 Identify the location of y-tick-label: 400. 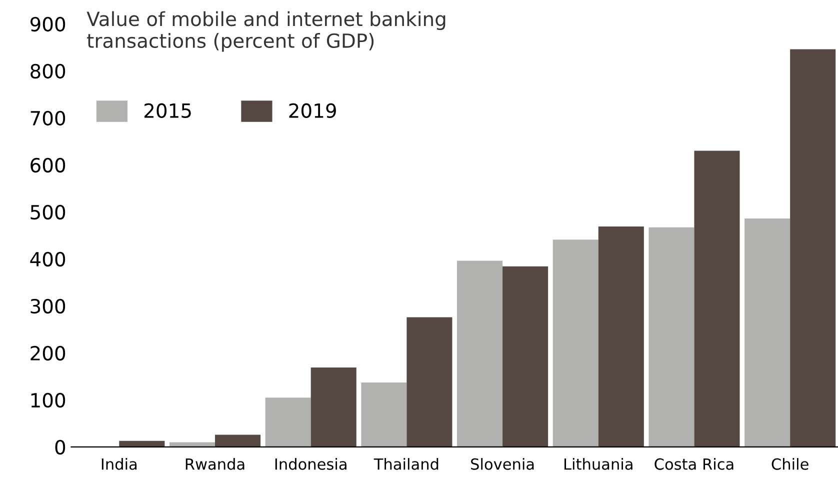
(48, 259).